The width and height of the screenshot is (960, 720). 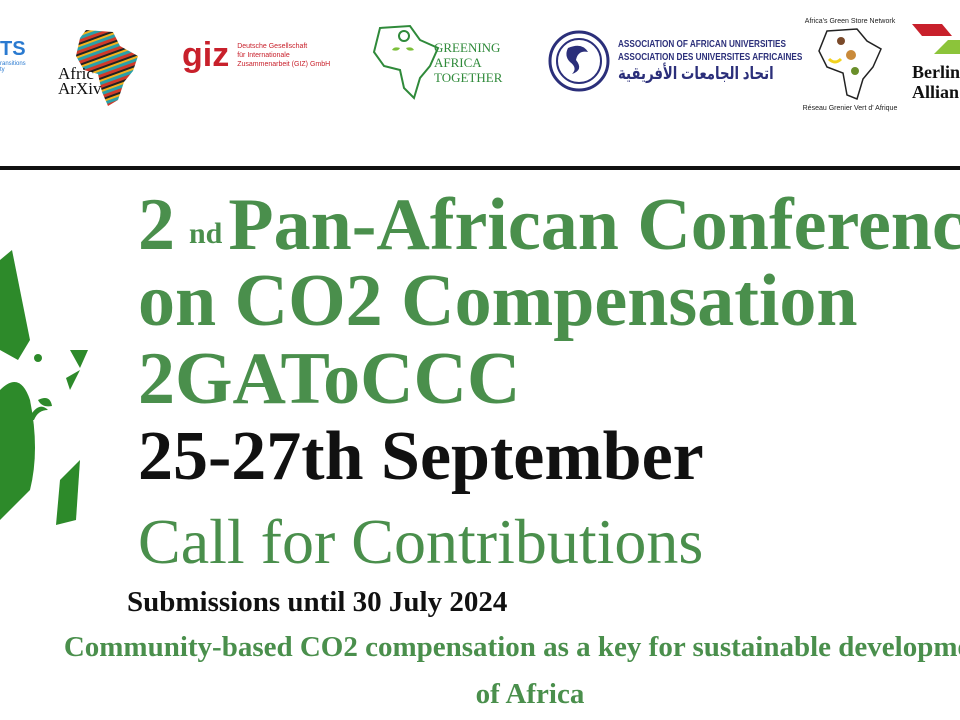 I want to click on partial-logo-subtext: ransitions ty, so click(x=13, y=67).